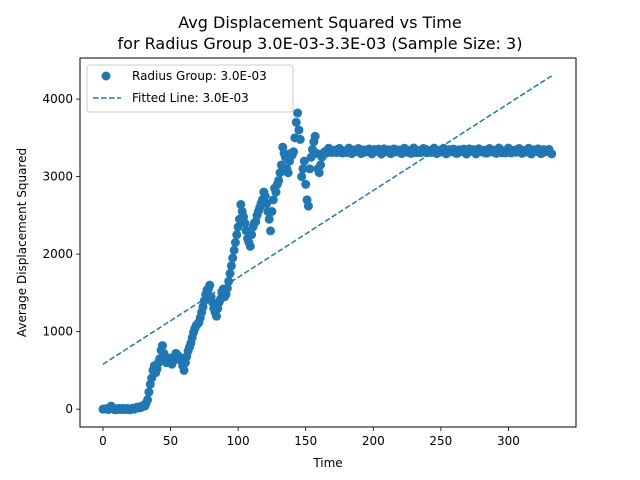  What do you see at coordinates (238, 441) in the screenshot?
I see `x-tick-label: 100` at bounding box center [238, 441].